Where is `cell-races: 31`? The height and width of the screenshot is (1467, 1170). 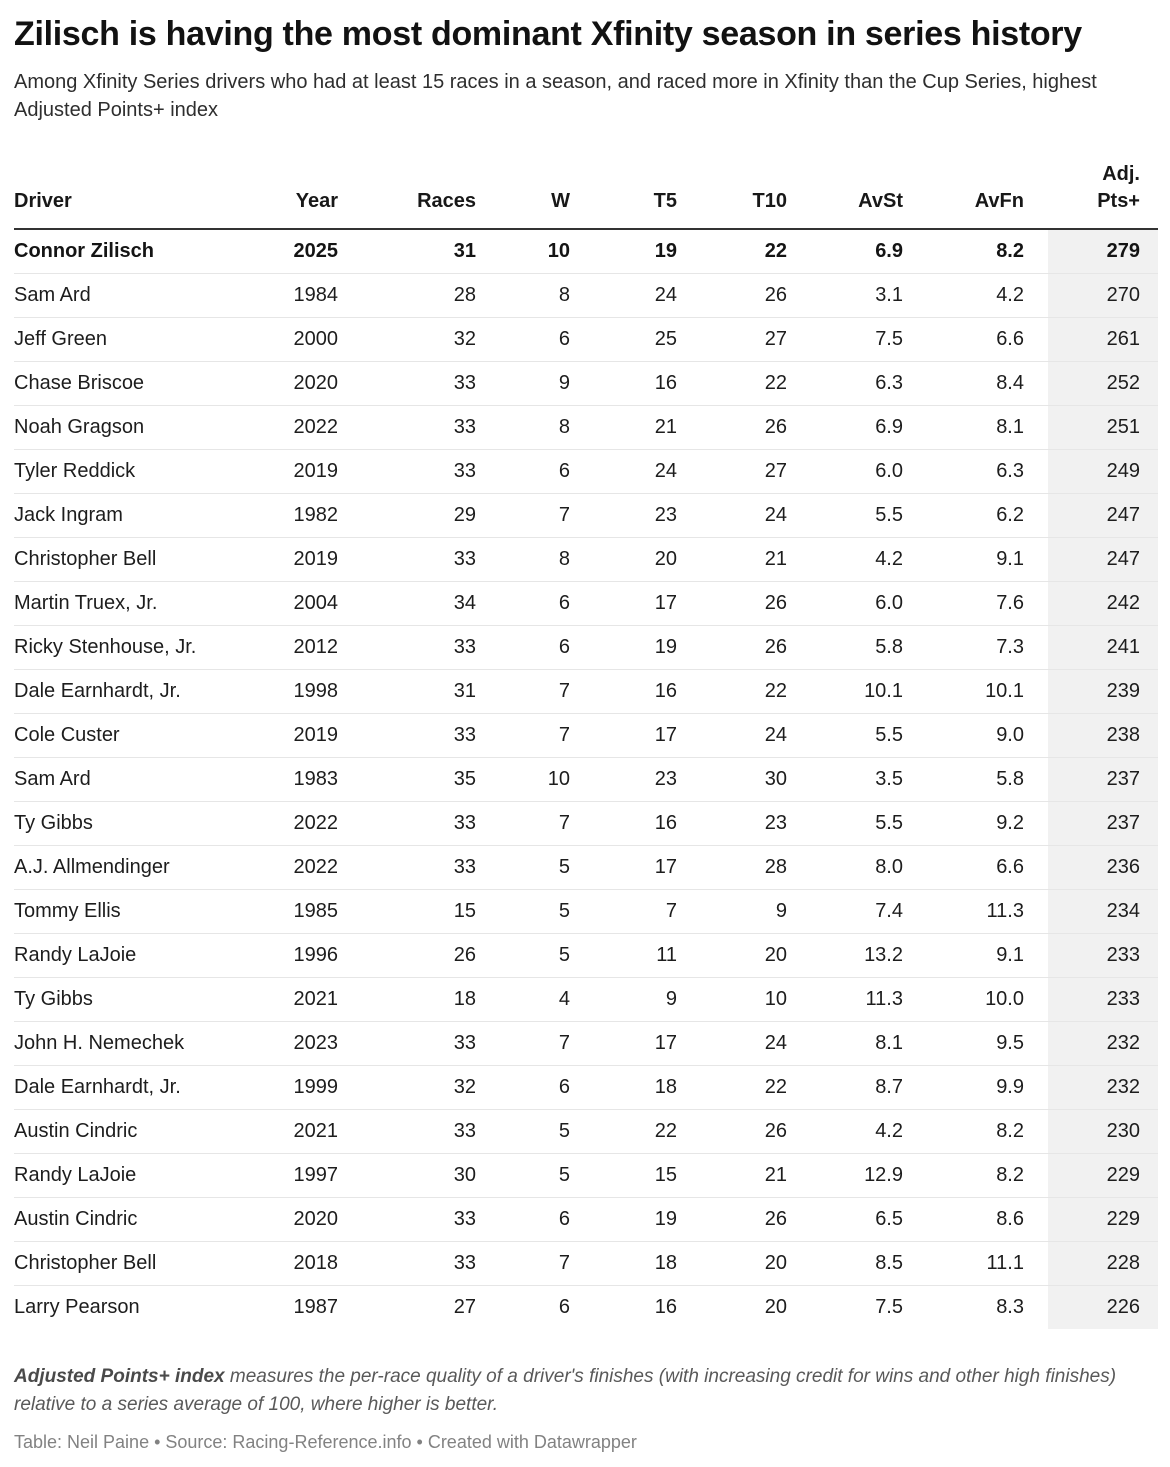 cell-races: 31 is located at coordinates (407, 251).